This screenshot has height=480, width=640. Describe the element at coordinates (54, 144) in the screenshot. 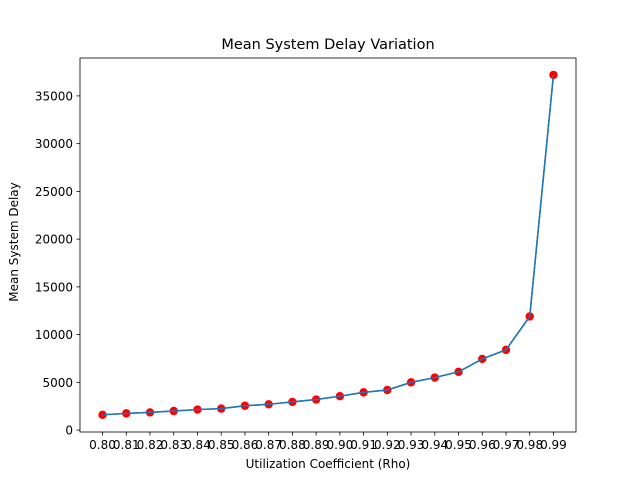

I see `y-tick-label: 30000` at that location.